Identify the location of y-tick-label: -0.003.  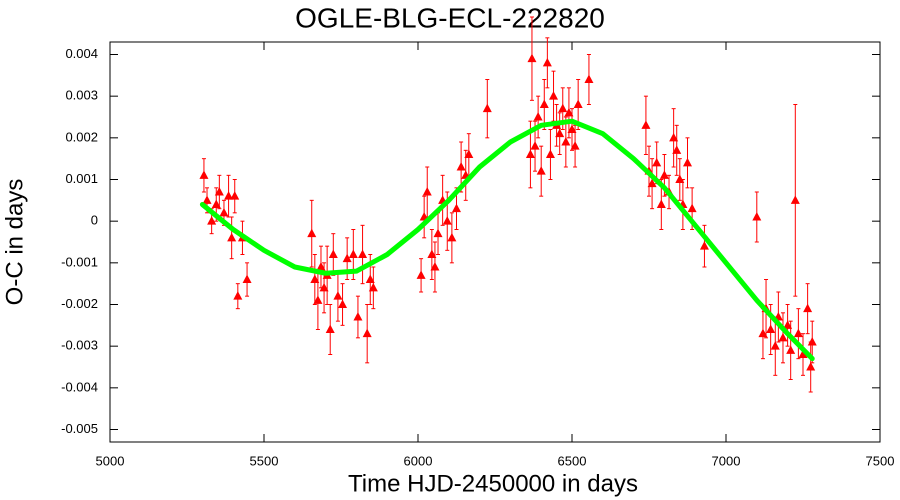
(79, 345).